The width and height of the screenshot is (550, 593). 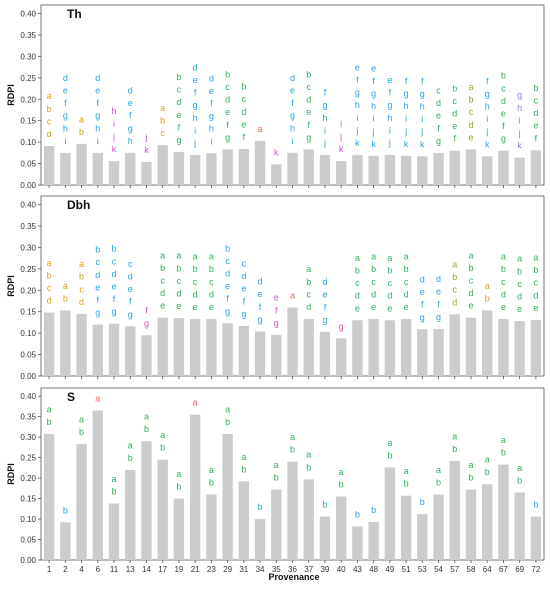 What do you see at coordinates (276, 152) in the screenshot?
I see `significance-letters-th-35: k` at bounding box center [276, 152].